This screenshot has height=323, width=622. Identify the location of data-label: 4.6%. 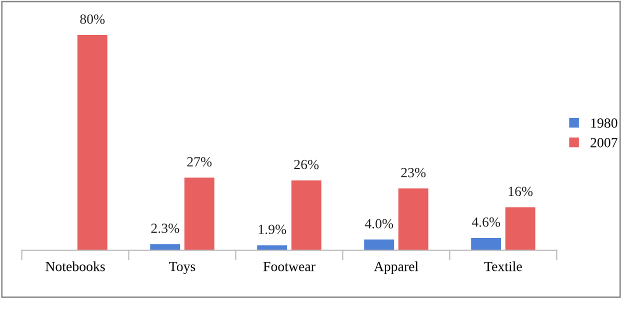
(486, 222).